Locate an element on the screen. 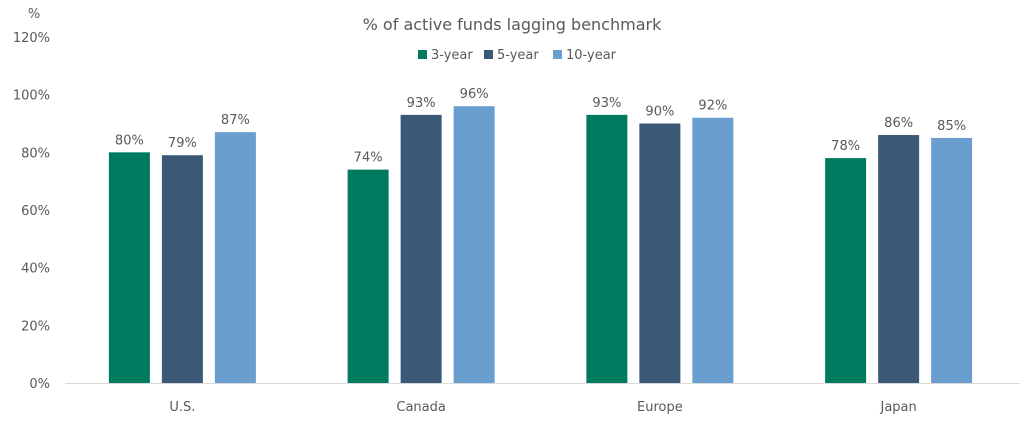 The height and width of the screenshot is (431, 1024). y-tick-label: 0% is located at coordinates (39, 384).